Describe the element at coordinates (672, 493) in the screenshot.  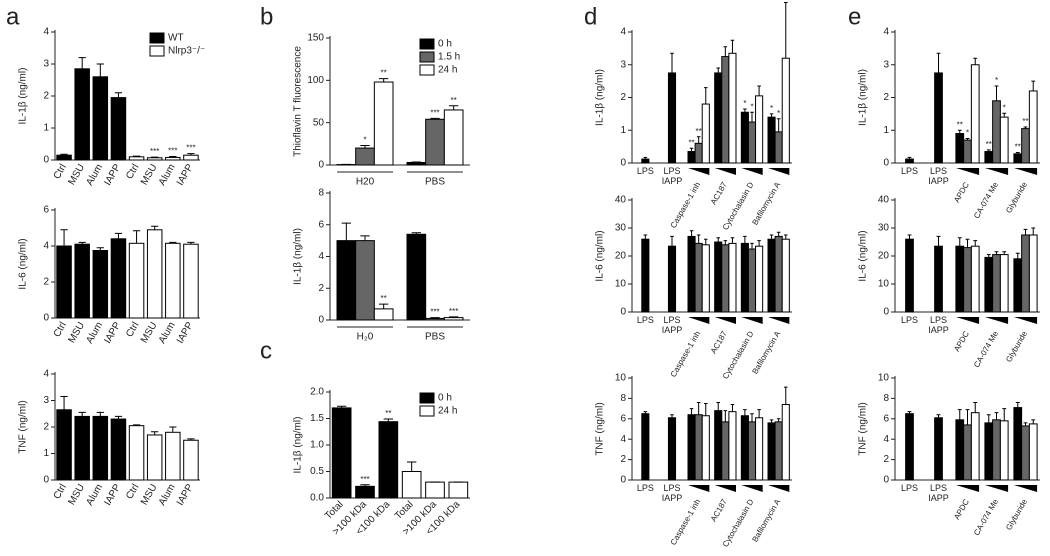
I see `x-tick-label: LPS IAPP` at that location.